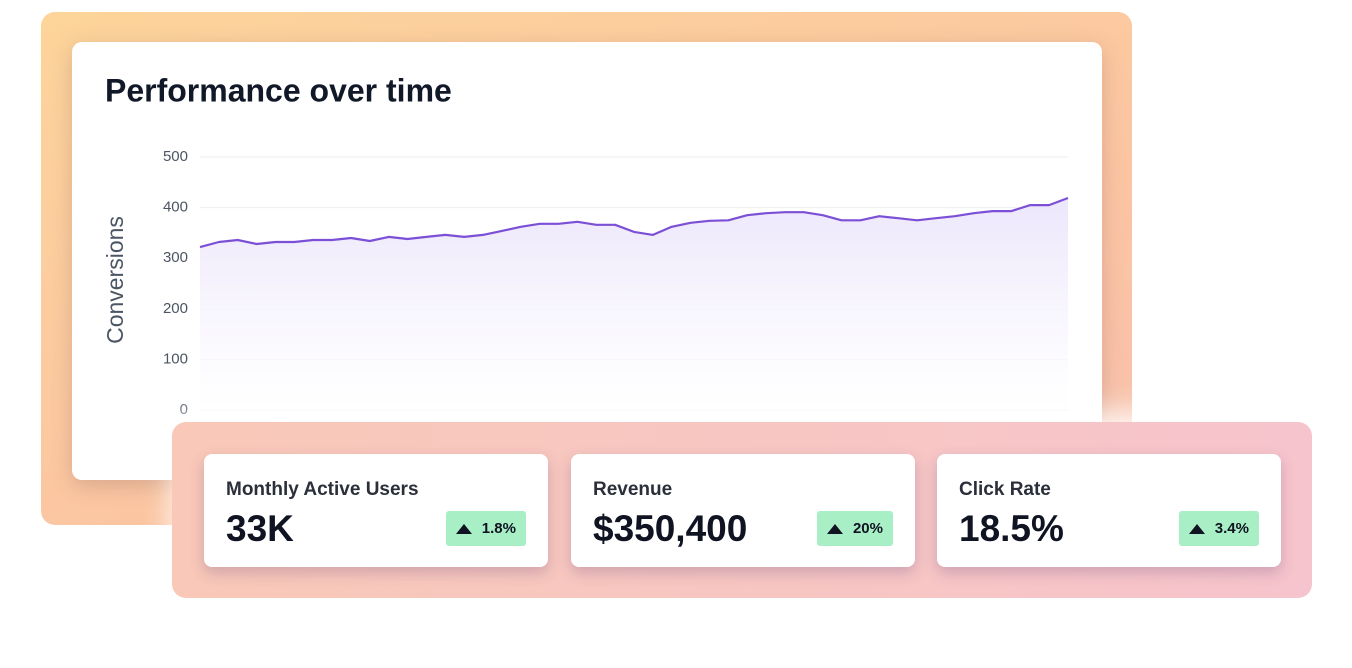  What do you see at coordinates (1109, 510) in the screenshot?
I see `kpi-card: Click Rate 18.5% 3.4%` at bounding box center [1109, 510].